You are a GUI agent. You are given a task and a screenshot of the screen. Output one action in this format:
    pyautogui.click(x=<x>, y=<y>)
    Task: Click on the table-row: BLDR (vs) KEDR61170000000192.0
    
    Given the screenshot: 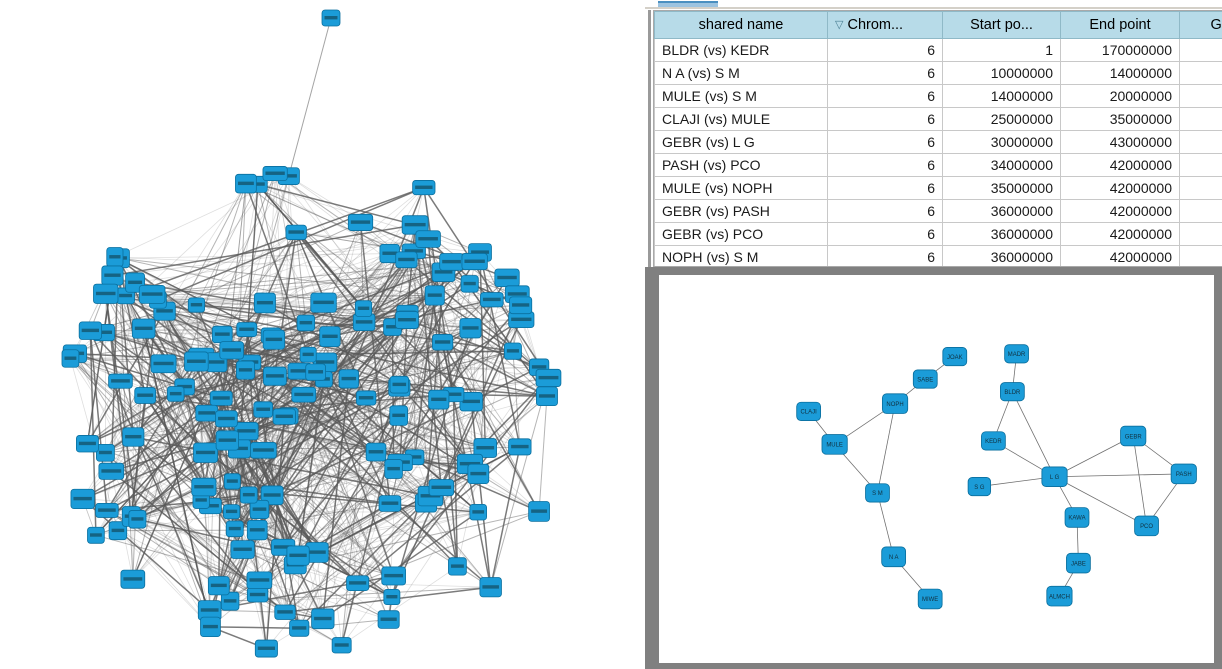 What is the action you would take?
    pyautogui.click(x=938, y=50)
    